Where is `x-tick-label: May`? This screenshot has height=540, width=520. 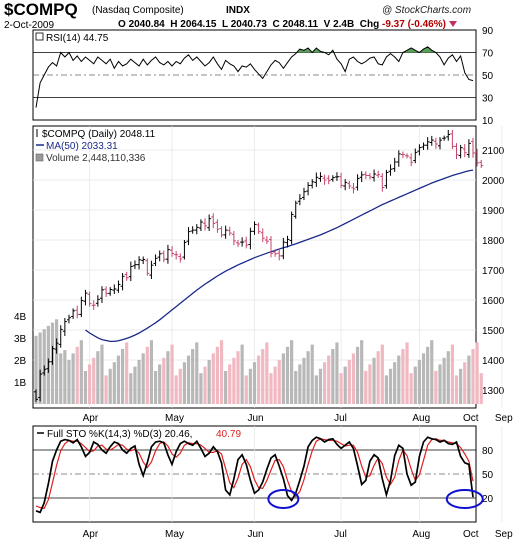 x-tick-label: May is located at coordinates (174, 418).